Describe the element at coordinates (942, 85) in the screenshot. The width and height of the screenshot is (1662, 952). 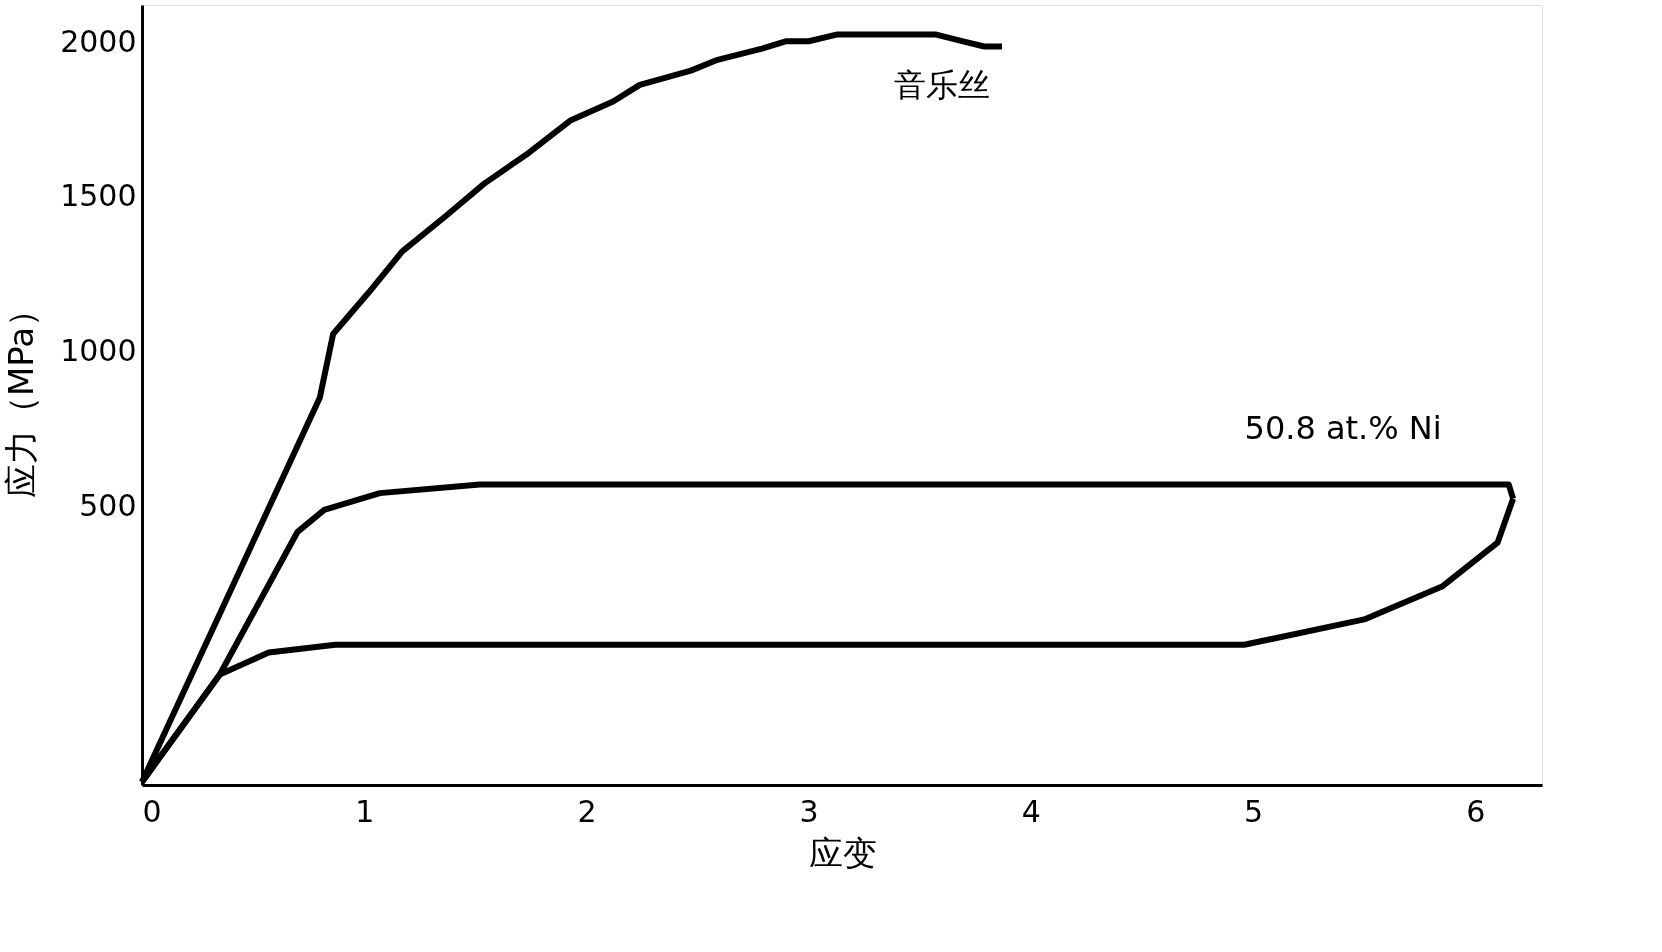
I see `series-label: 音乐丝` at that location.